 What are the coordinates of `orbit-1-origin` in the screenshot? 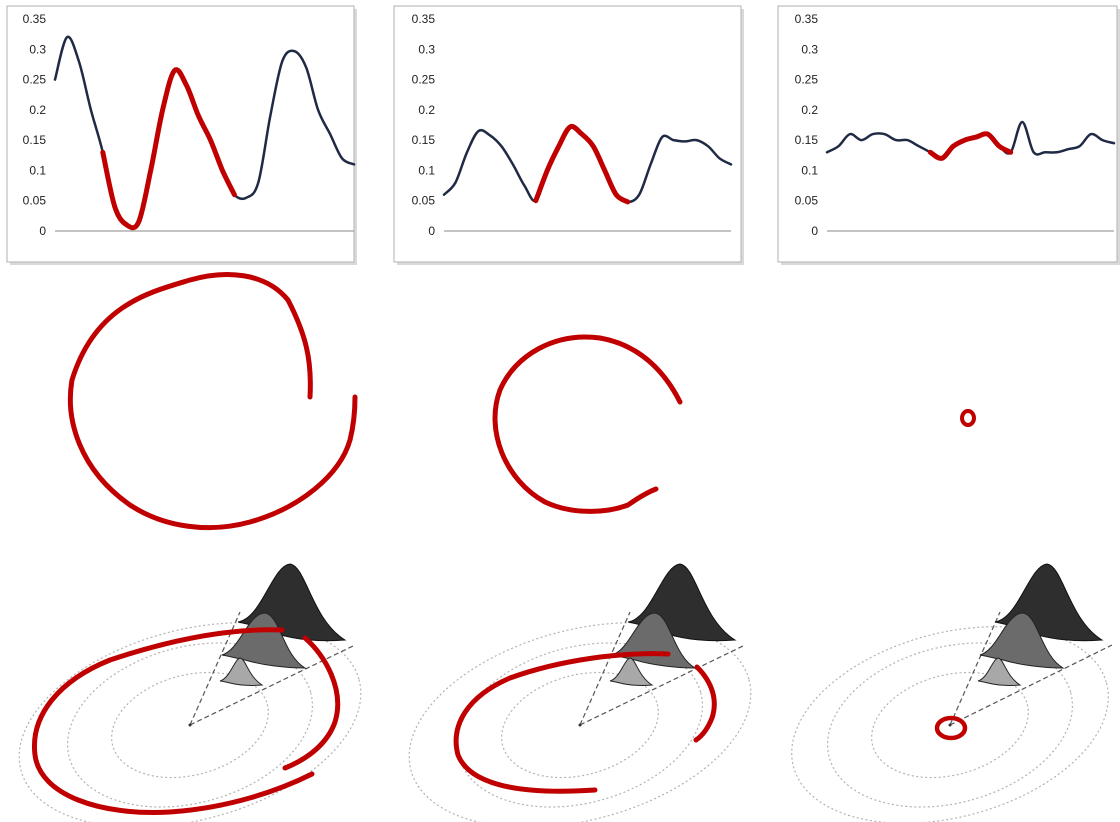 It's located at (190, 725).